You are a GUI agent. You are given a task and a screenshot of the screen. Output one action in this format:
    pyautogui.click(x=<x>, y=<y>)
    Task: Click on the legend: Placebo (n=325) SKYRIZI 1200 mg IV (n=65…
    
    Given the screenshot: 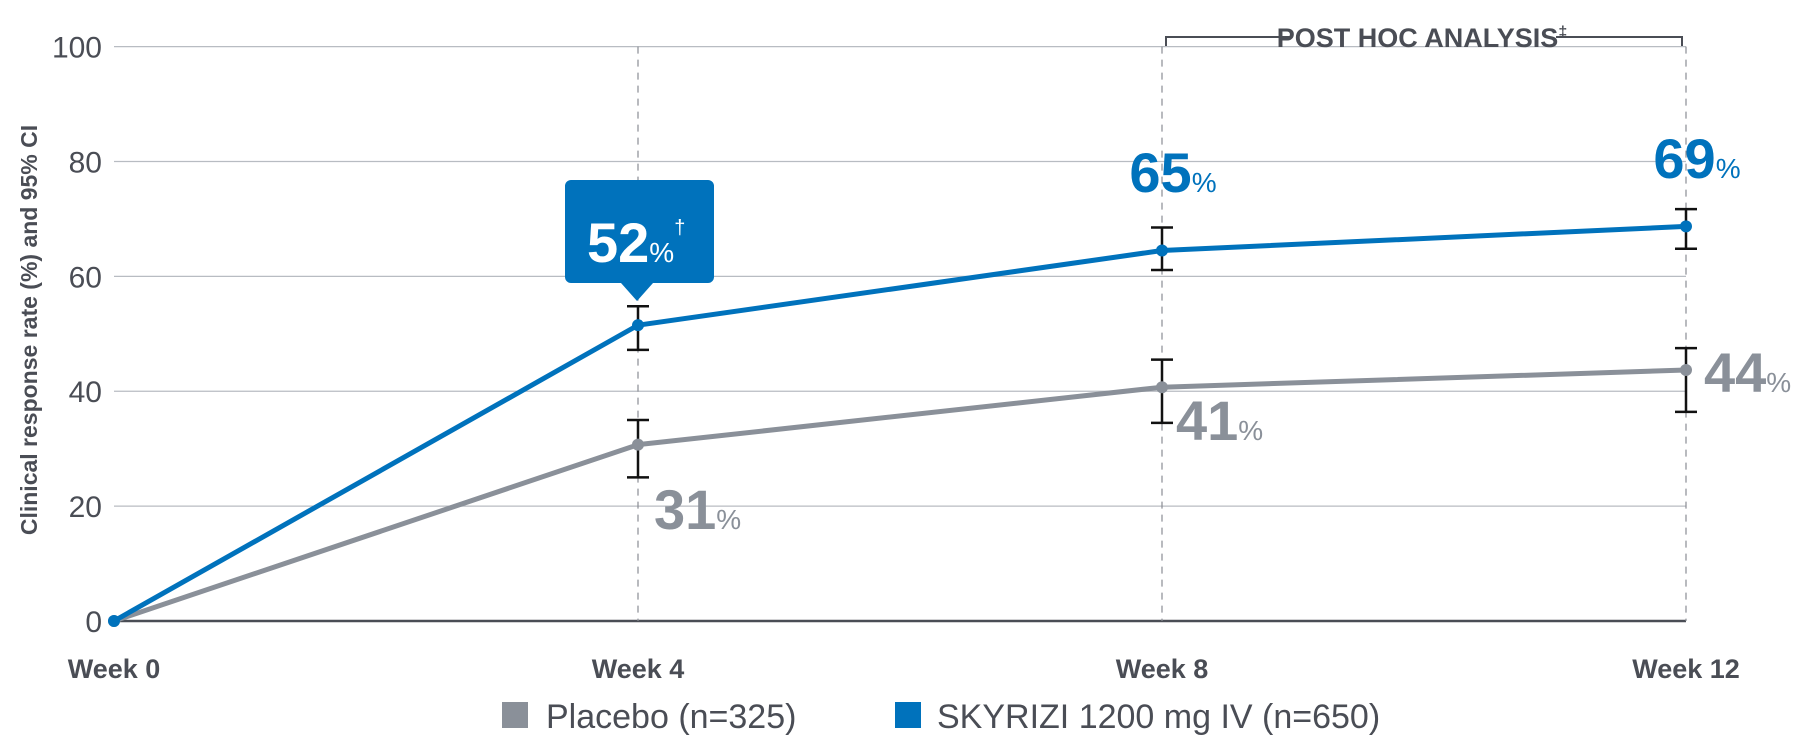 What is the action you would take?
    pyautogui.click(x=941, y=717)
    